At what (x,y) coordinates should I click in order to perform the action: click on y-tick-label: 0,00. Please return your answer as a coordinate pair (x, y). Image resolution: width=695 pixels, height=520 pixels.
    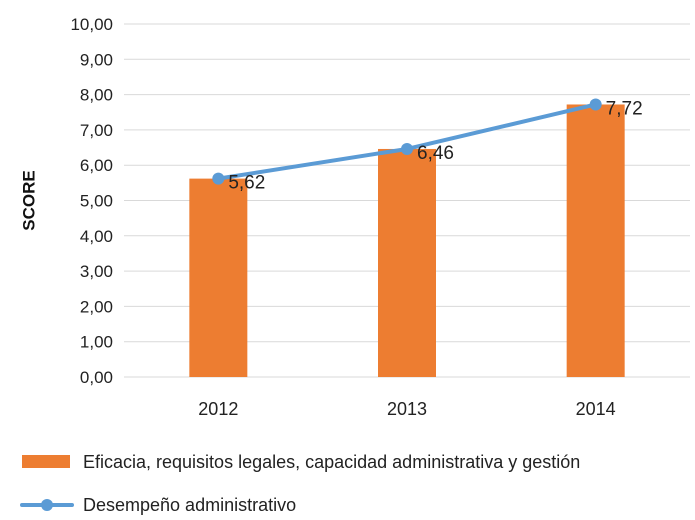
    Looking at the image, I should click on (96, 377).